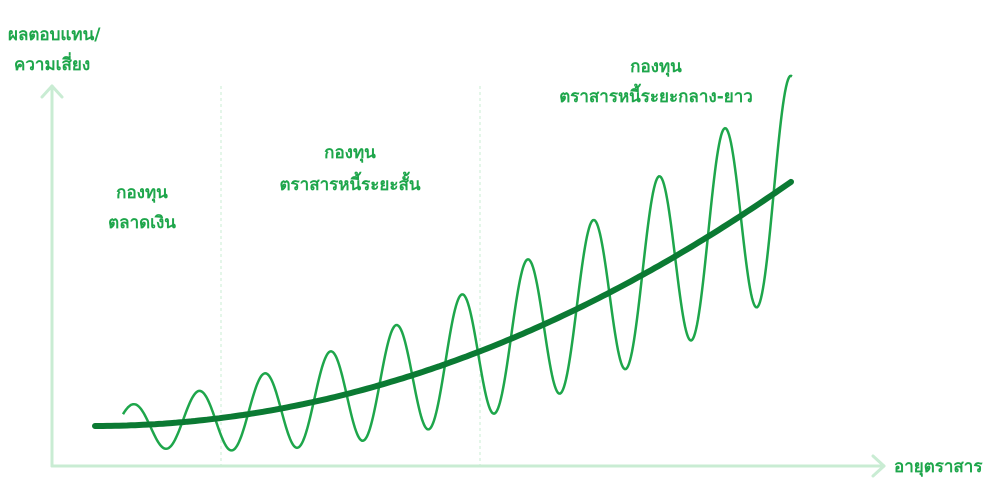 Image resolution: width=999 pixels, height=500 pixels. I want to click on region-label: ตราสารหนี้ระยะกลาง-ยาว, so click(656, 95).